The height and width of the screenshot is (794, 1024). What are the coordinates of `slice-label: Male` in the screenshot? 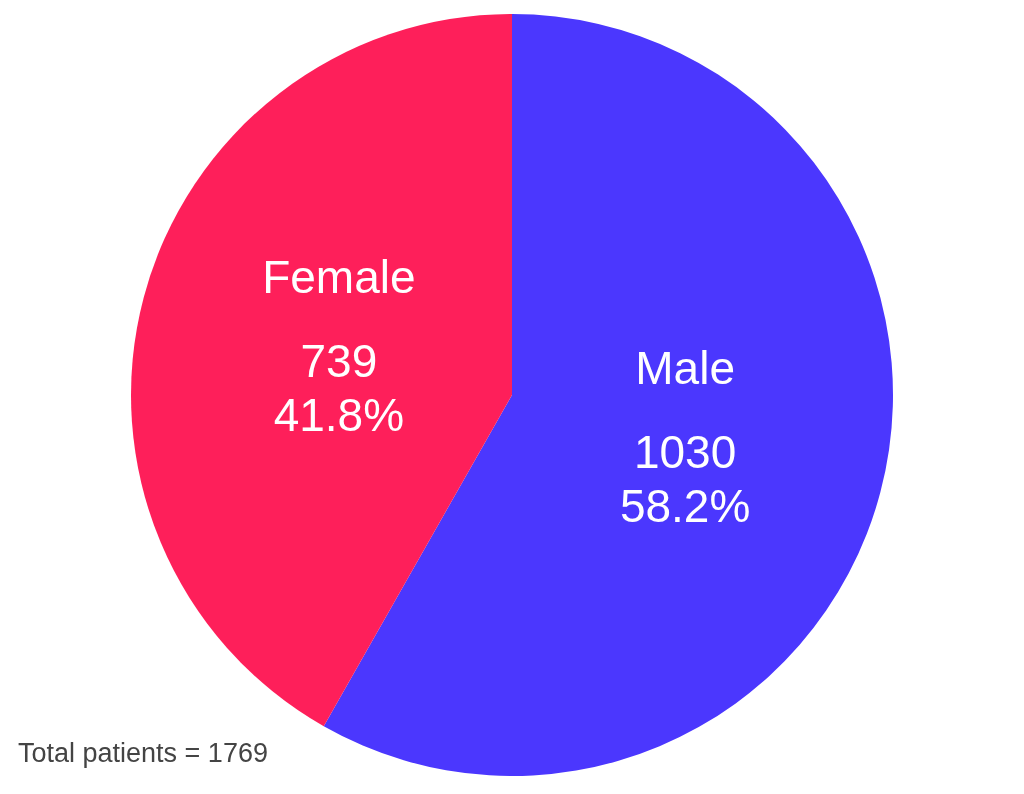 It's located at (685, 368).